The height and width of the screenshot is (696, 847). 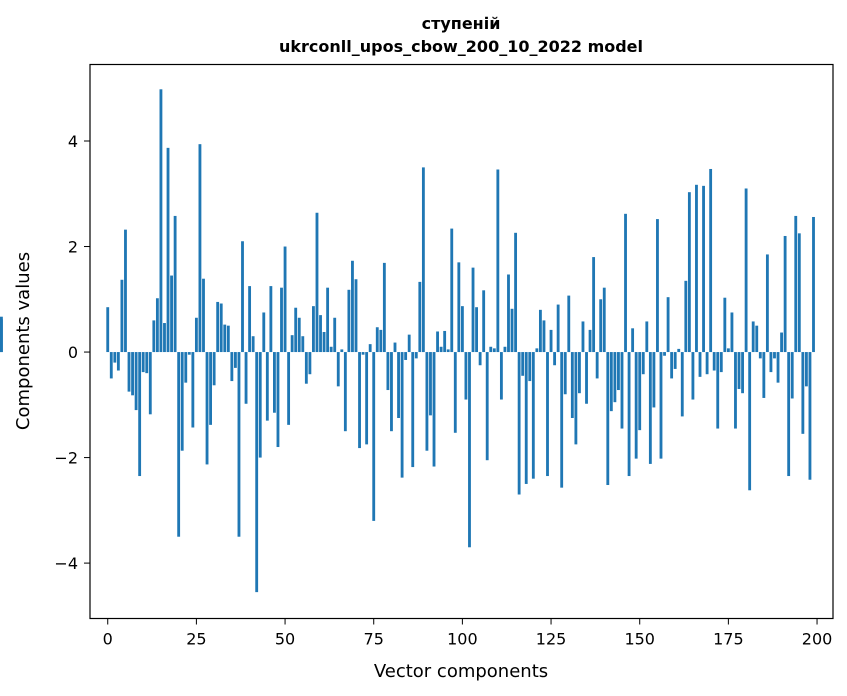 I want to click on y-tick-label: 0, so click(x=73, y=352).